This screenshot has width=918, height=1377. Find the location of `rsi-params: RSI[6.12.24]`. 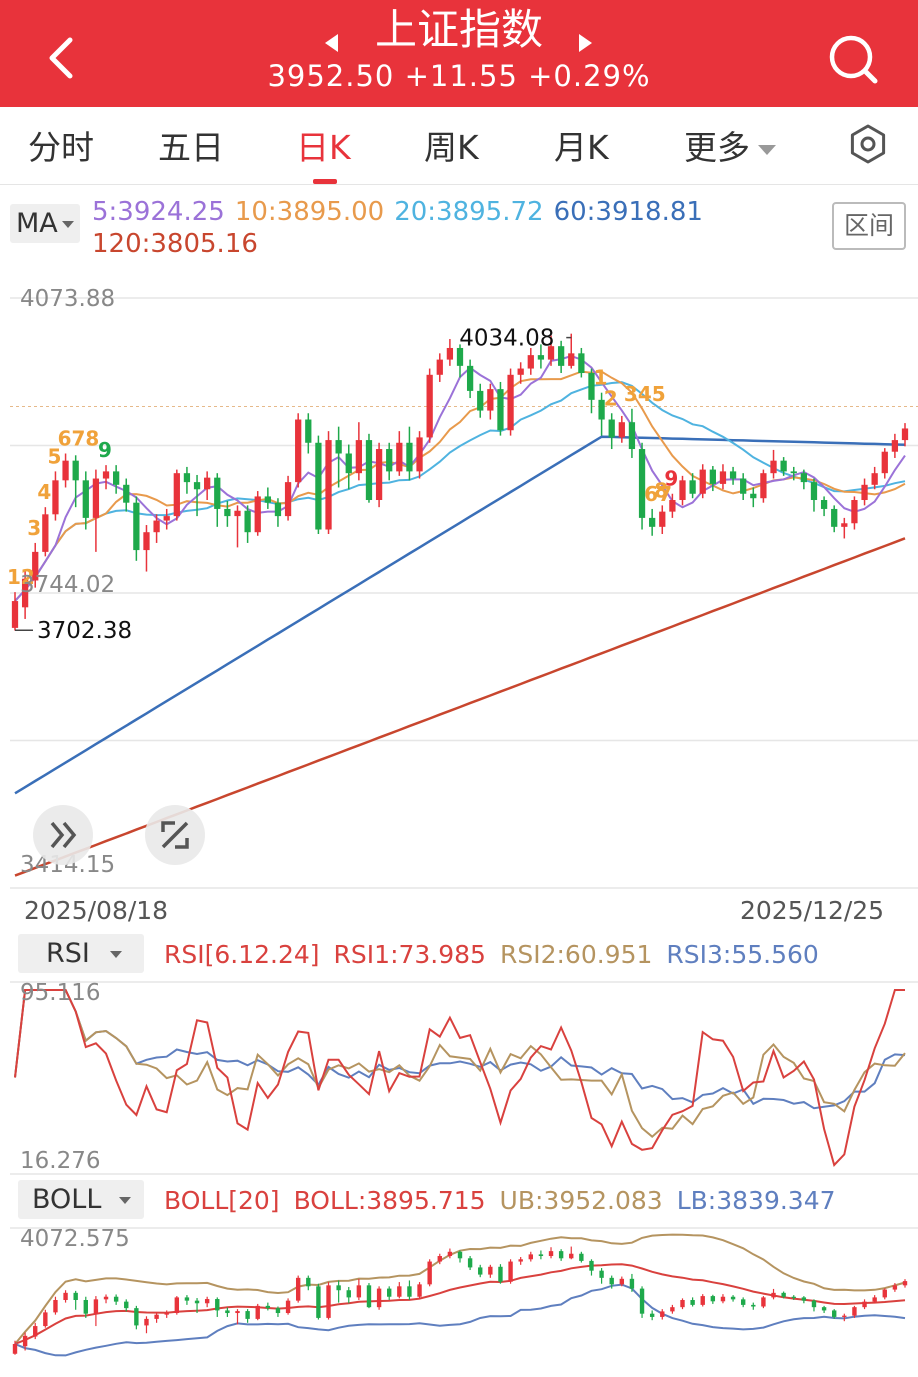

rsi-params: RSI[6.12.24] is located at coordinates (242, 954).